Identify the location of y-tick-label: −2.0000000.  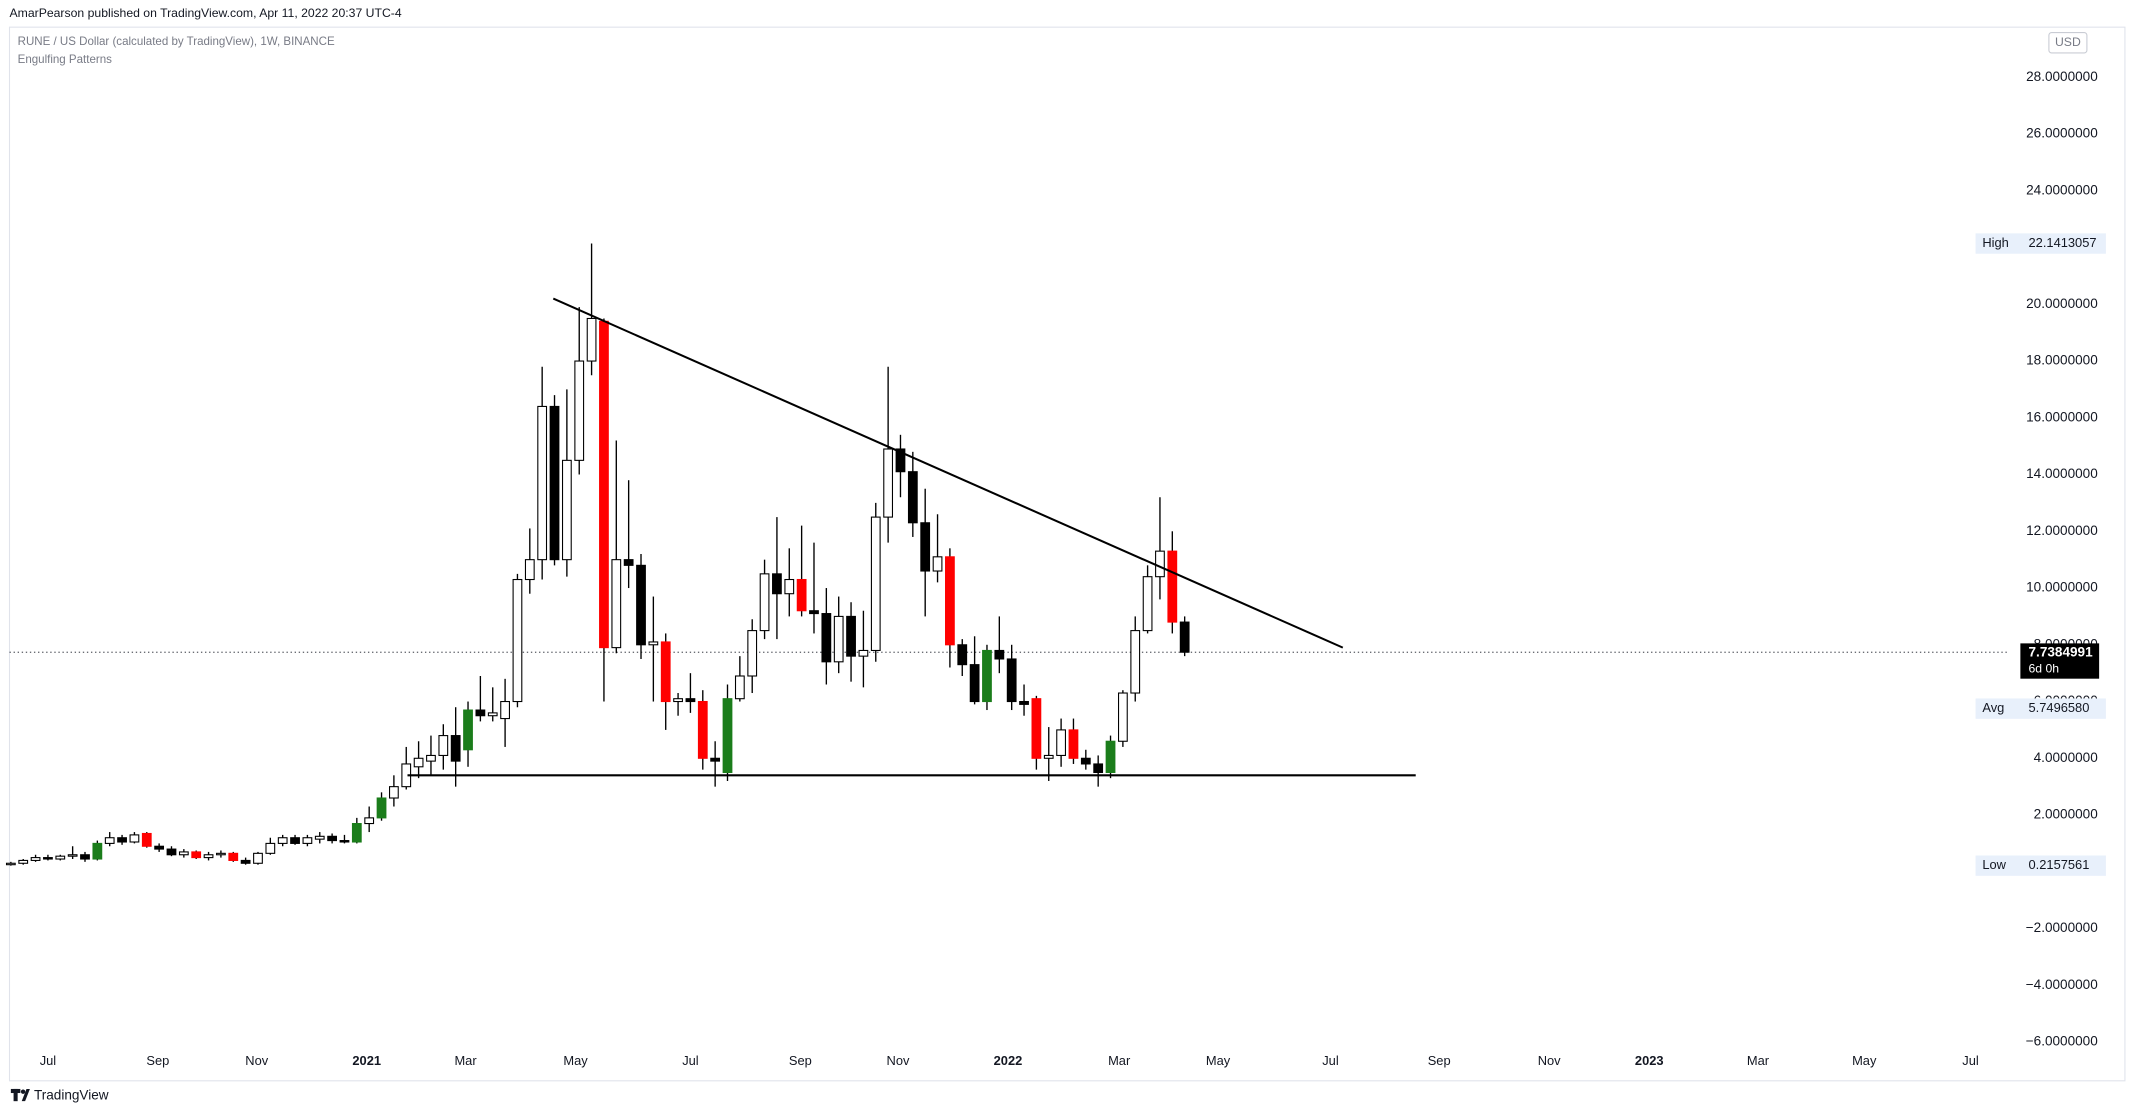
(2062, 927).